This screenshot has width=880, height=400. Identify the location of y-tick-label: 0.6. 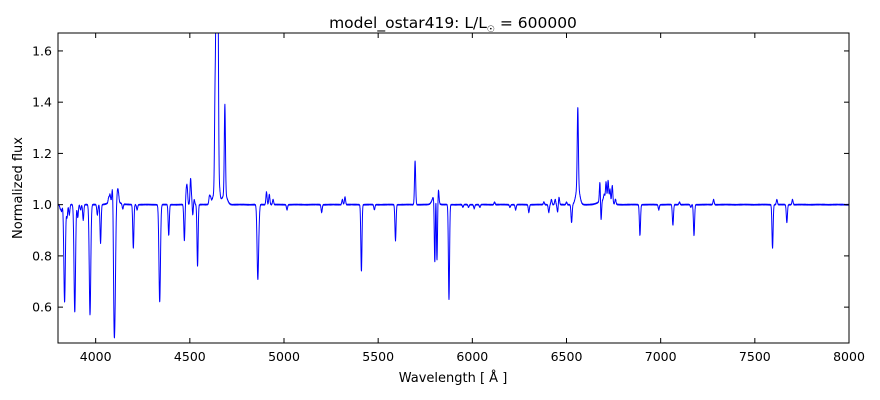
(42, 307).